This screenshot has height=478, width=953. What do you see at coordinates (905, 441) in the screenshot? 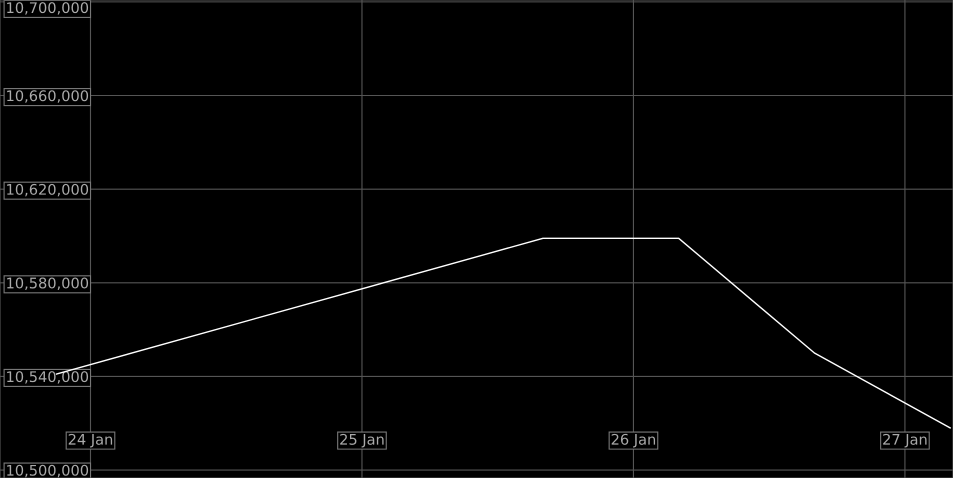
I see `x-tick-label: 27 Jan` at bounding box center [905, 441].